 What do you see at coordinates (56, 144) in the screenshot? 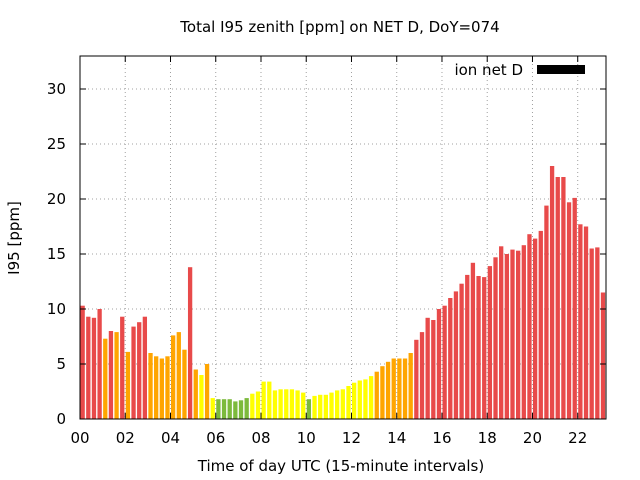
I see `y-tick-label: 25` at bounding box center [56, 144].